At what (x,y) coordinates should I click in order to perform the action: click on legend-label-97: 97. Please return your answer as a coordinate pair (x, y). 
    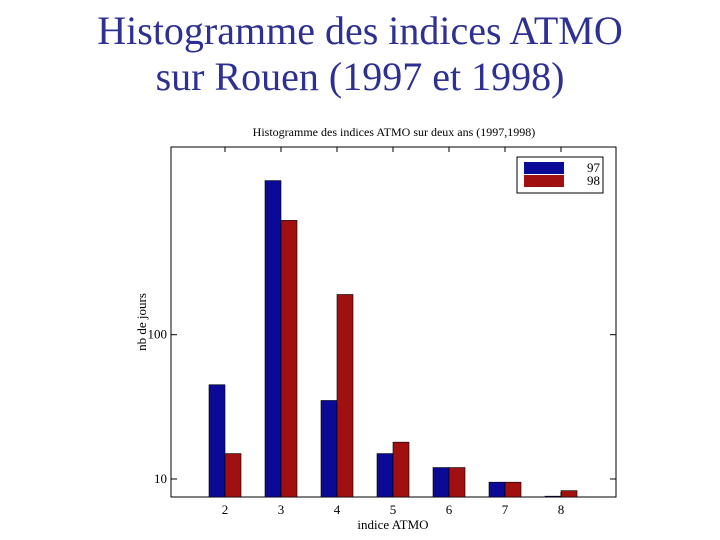
    Looking at the image, I should click on (594, 167).